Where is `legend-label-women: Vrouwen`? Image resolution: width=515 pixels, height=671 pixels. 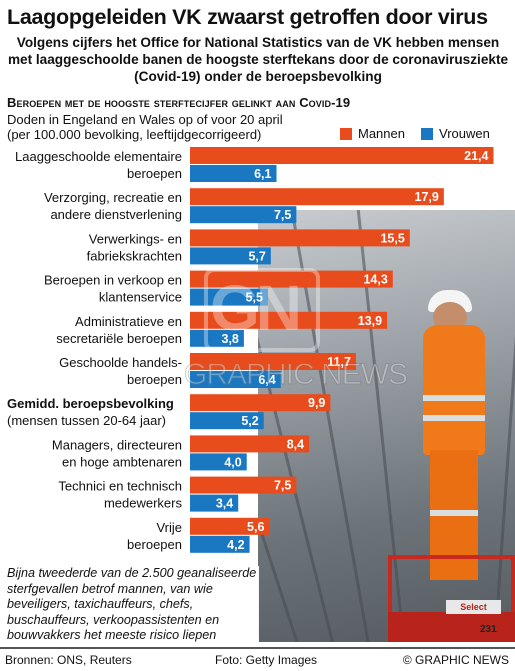 legend-label-women: Vrouwen is located at coordinates (464, 133).